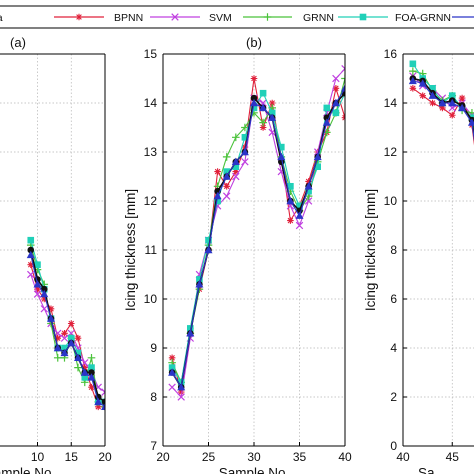  What do you see at coordinates (254, 42) in the screenshot?
I see `panel-label: (b)` at bounding box center [254, 42].